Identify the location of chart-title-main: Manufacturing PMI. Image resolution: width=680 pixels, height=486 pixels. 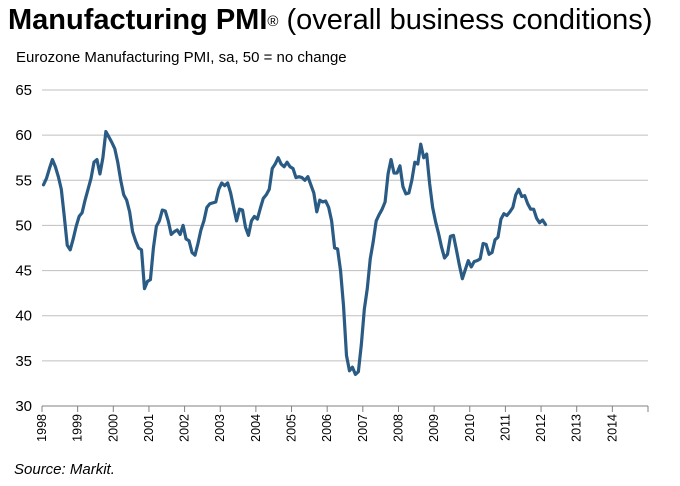
(138, 20).